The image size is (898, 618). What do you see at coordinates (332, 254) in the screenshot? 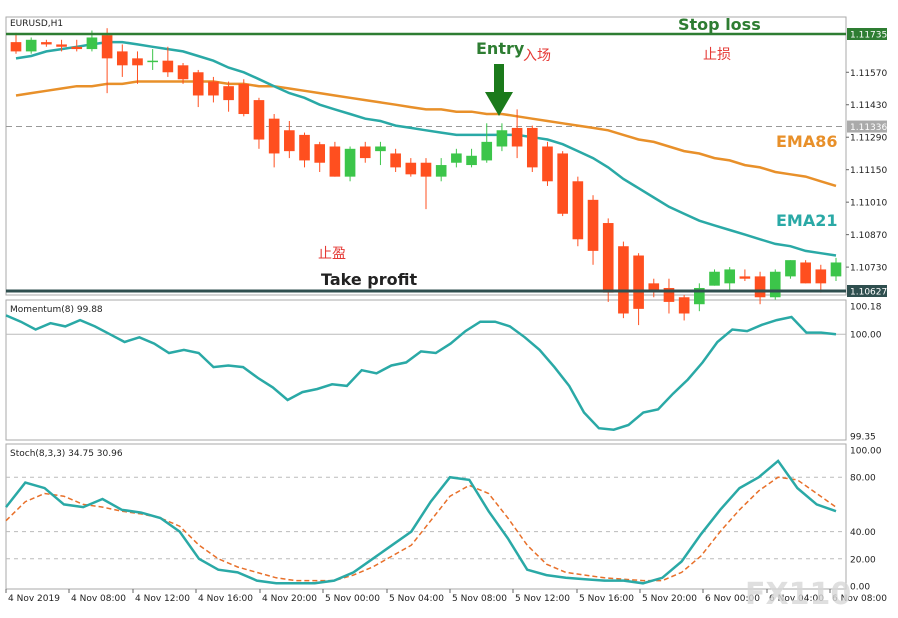
I see `take-profit-cn-label: 止盈` at bounding box center [332, 254].